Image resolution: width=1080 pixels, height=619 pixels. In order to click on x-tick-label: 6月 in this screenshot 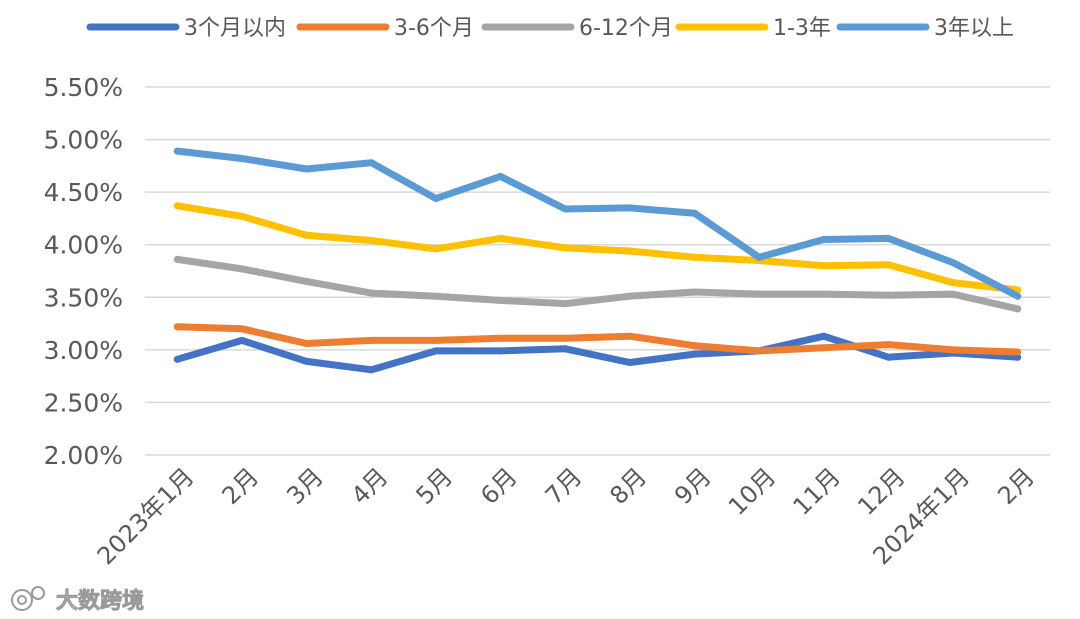, I will do `click(499, 486)`.